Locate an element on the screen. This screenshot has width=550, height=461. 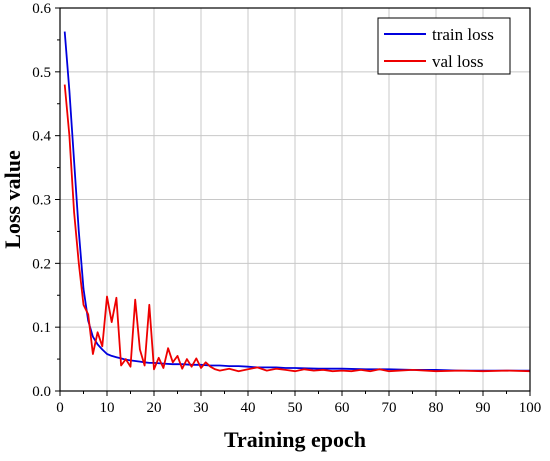
y-axis-title: Loss value is located at coordinates (12, 199).